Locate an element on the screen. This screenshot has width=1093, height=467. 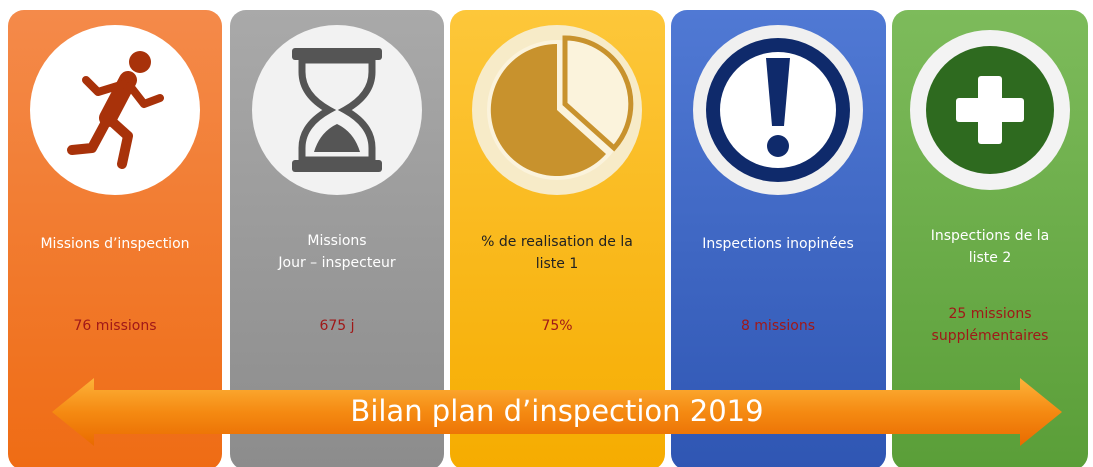
card-label: Jour – inspecteur is located at coordinates (336, 263).